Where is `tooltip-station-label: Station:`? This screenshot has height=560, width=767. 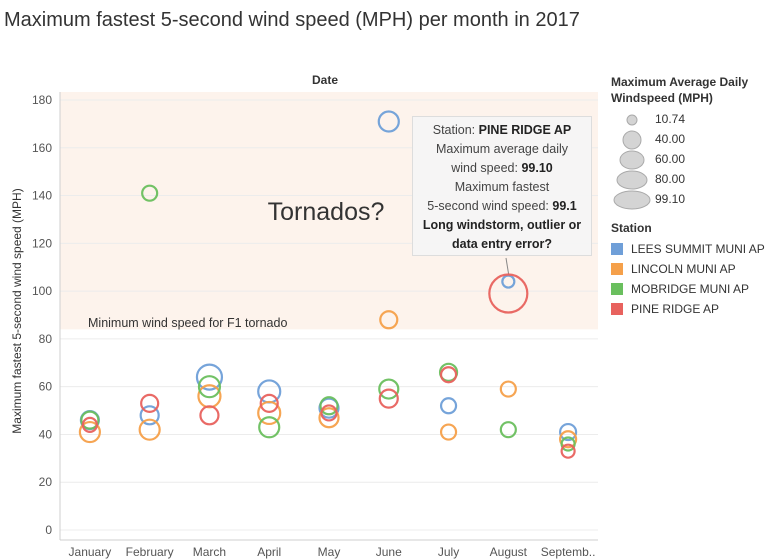
tooltip-station-label: Station: is located at coordinates (454, 130).